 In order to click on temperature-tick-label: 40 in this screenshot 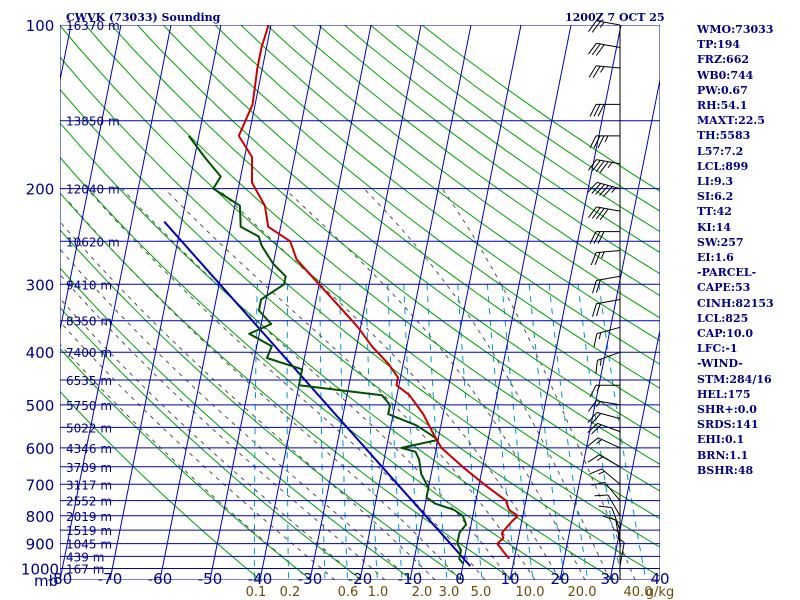, I will do `click(659, 579)`.